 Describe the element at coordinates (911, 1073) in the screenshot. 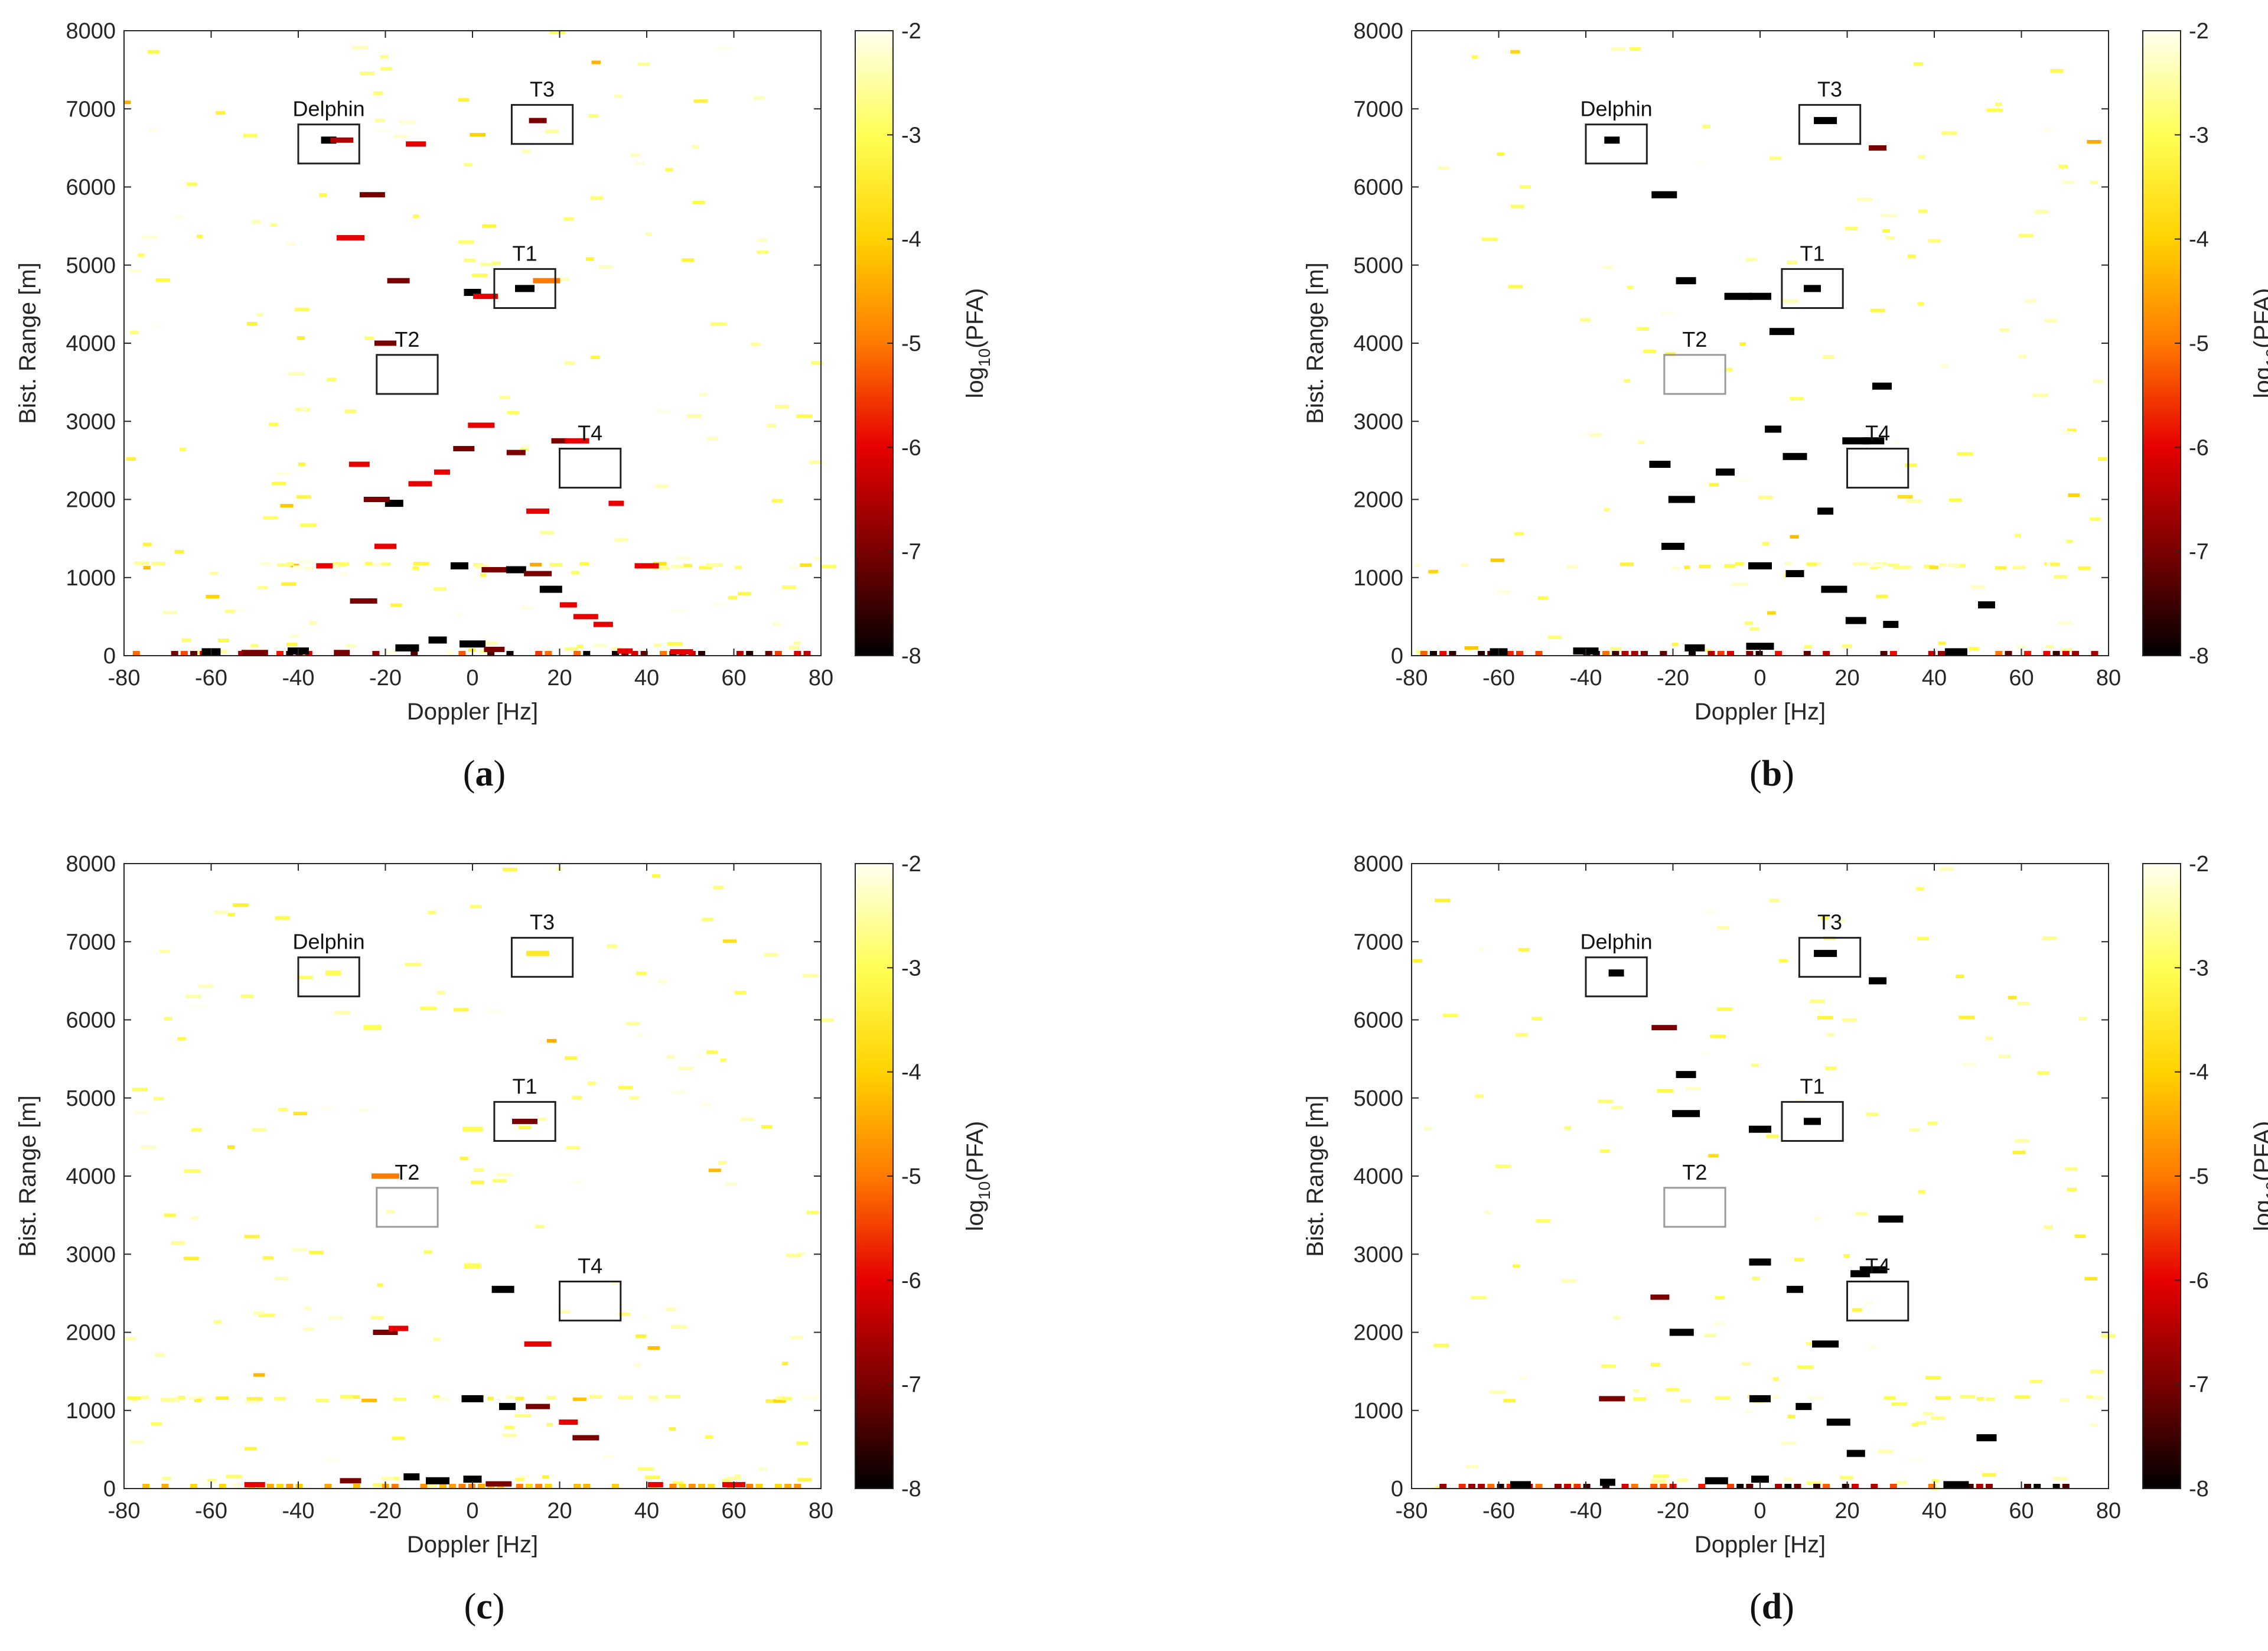

I see `colorbar-tick-label: -4` at that location.